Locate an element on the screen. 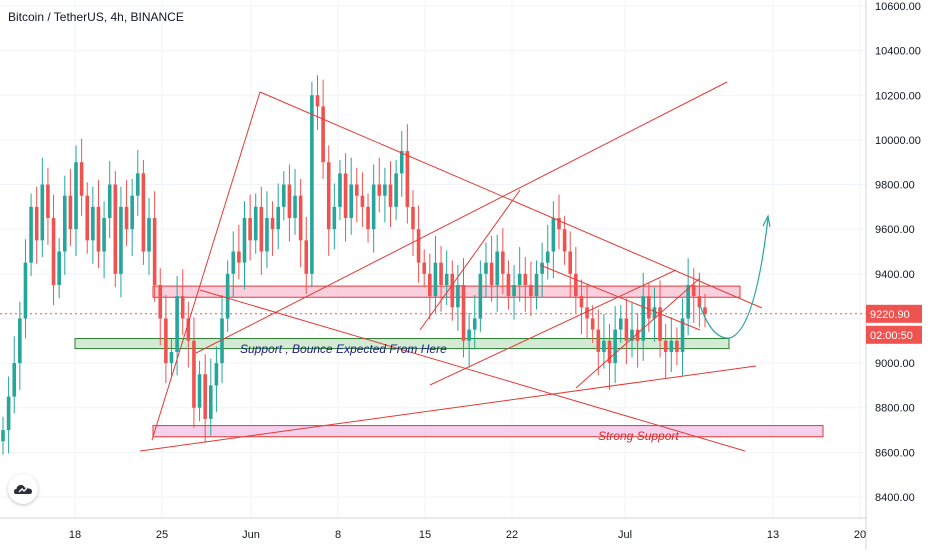 This screenshot has width=932, height=555. price-labels: 9220.90 02:00:50 is located at coordinates (894, 324).